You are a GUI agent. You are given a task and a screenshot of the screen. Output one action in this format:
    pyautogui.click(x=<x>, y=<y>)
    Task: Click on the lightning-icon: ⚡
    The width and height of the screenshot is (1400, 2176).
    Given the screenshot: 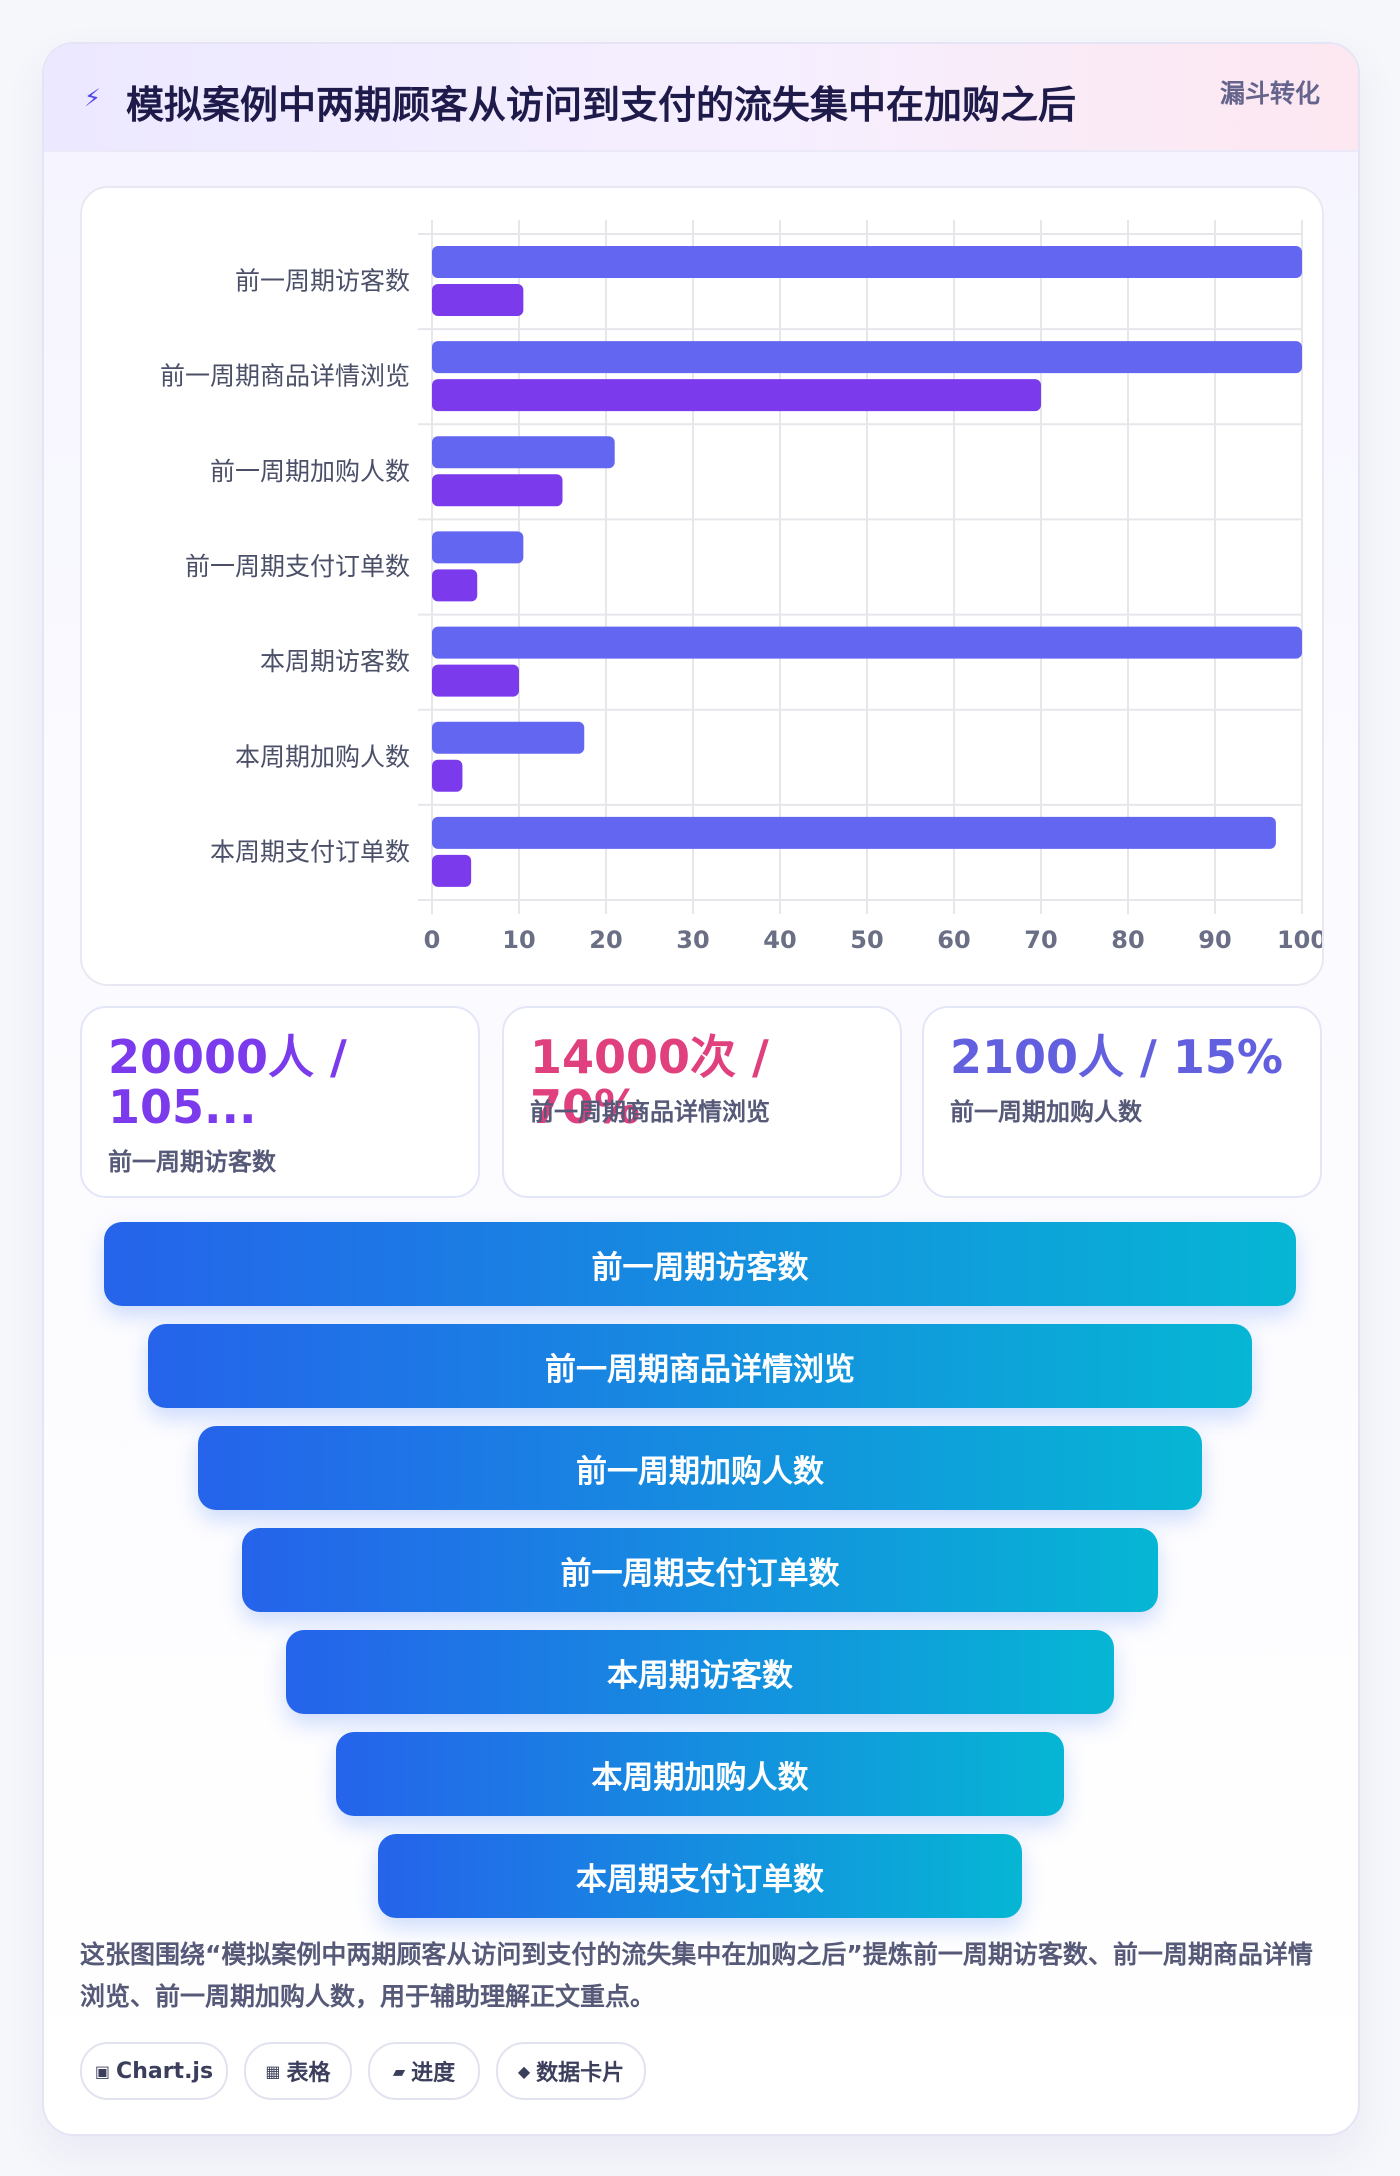 What is the action you would take?
    pyautogui.click(x=92, y=98)
    